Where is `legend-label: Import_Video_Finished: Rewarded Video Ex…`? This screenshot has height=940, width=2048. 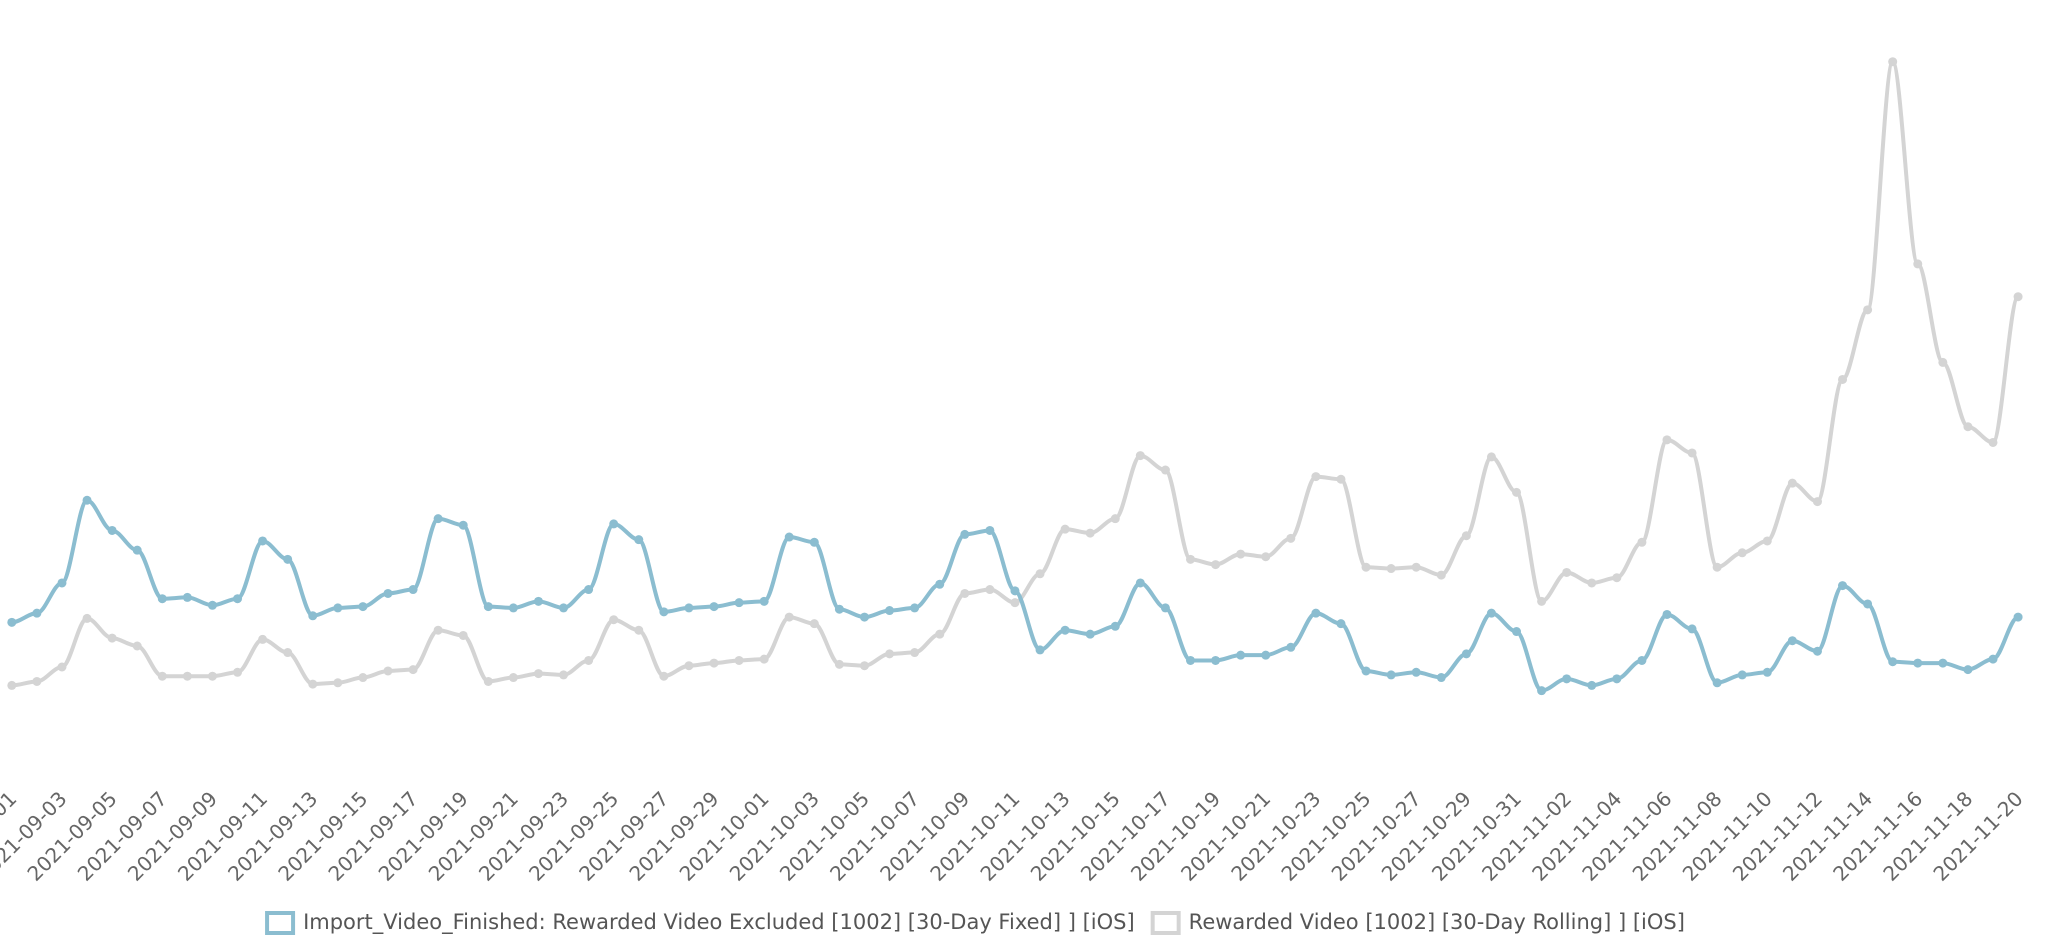 legend-label: Import_Video_Finished: Rewarded Video Ex… is located at coordinates (719, 922).